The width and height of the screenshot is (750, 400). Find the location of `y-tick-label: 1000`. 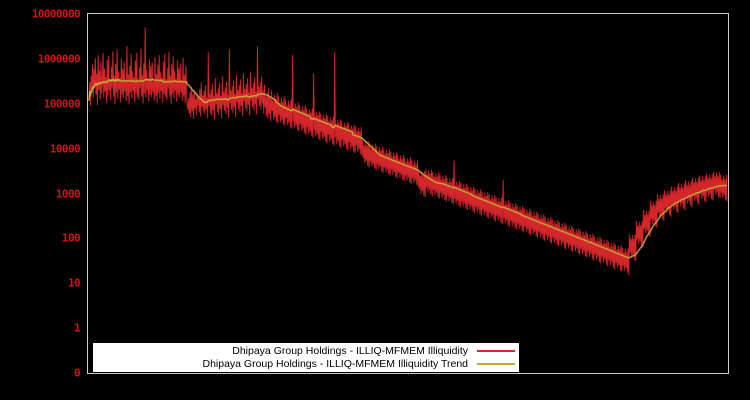

y-tick-label: 1000 is located at coordinates (68, 193).